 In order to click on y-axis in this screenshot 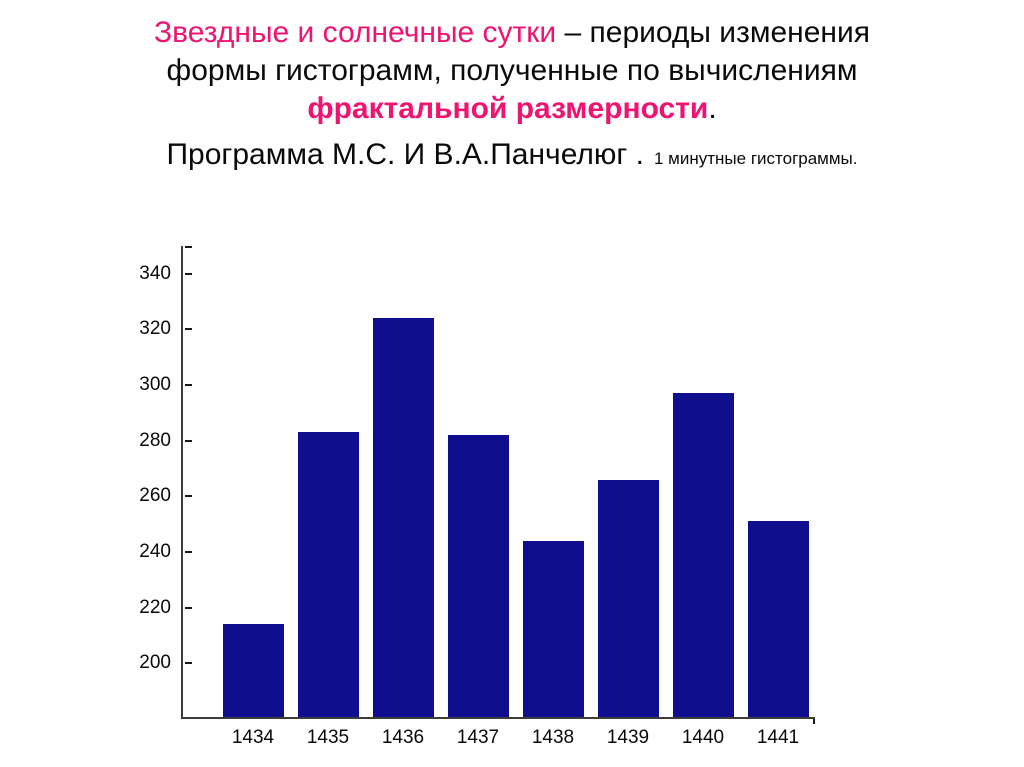, I will do `click(182, 482)`.